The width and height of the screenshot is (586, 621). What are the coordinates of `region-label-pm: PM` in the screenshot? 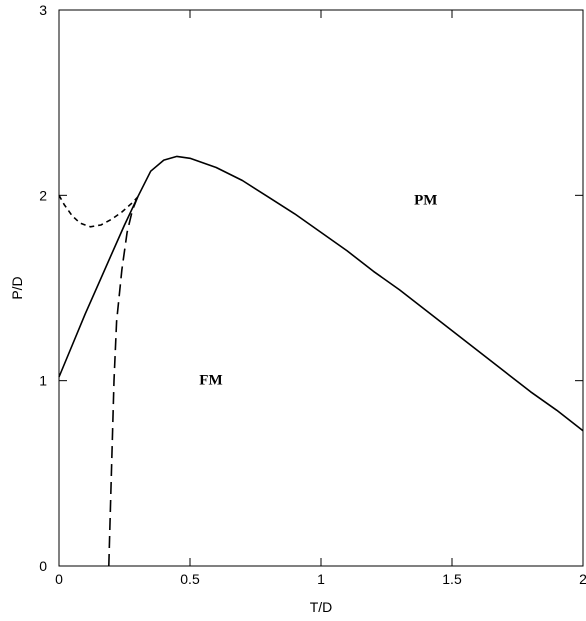 It's located at (425, 201).